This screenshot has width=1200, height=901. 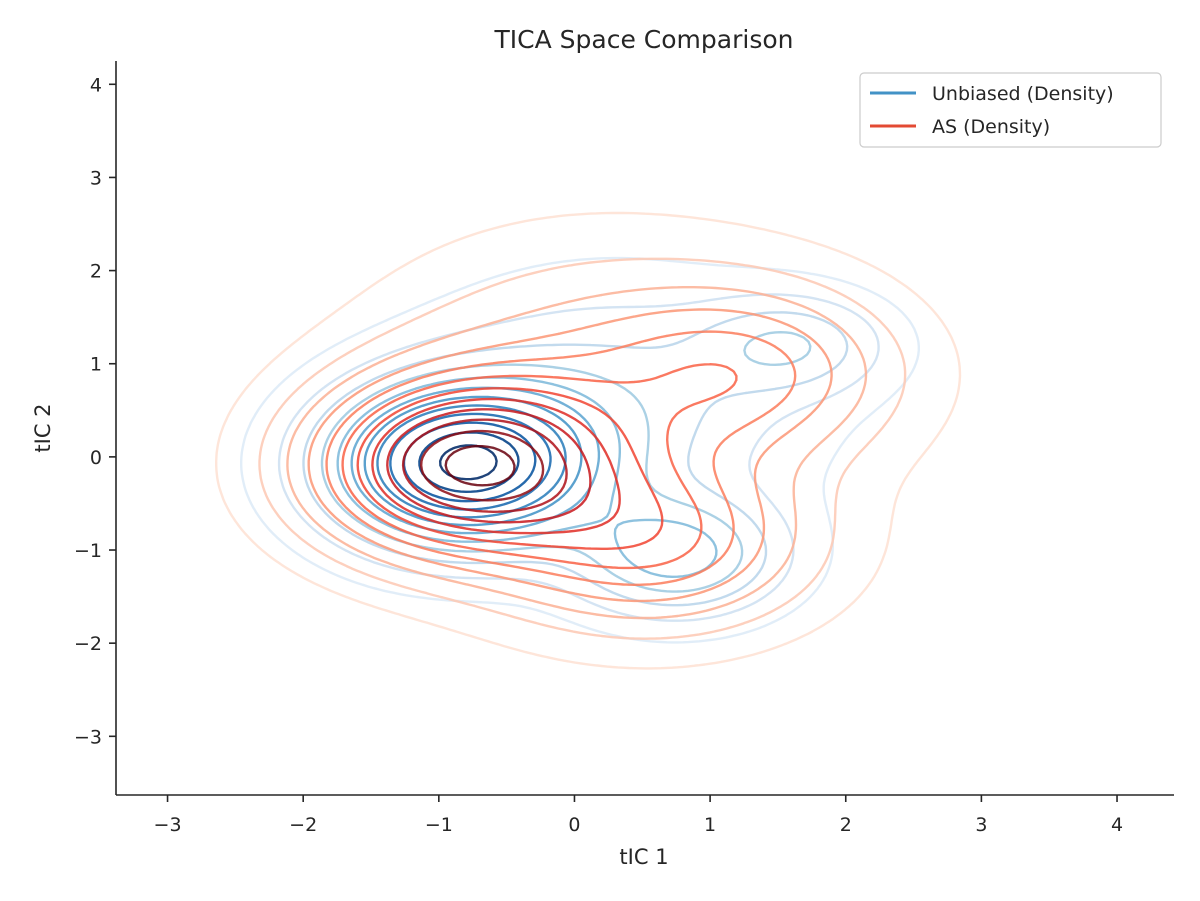 I want to click on y-tick-label: 3, so click(x=96, y=178).